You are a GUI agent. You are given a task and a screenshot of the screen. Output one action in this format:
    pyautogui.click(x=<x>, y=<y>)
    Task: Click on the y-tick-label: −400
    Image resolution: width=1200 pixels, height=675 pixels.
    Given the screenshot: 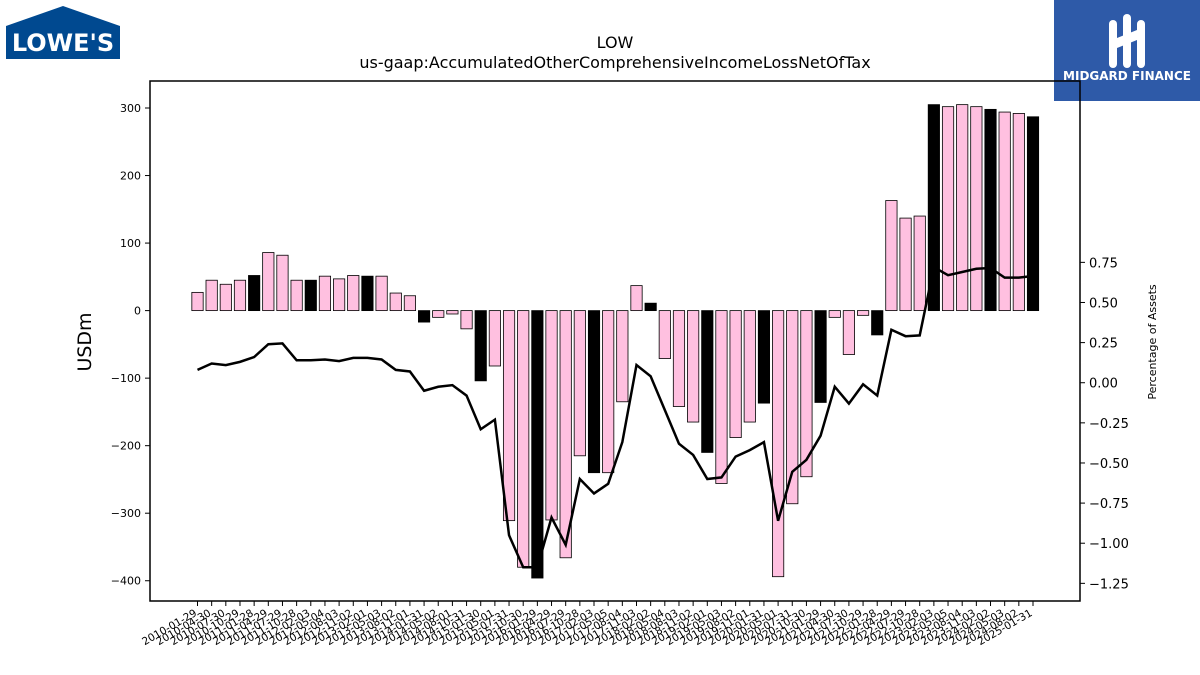 What is the action you would take?
    pyautogui.click(x=126, y=581)
    